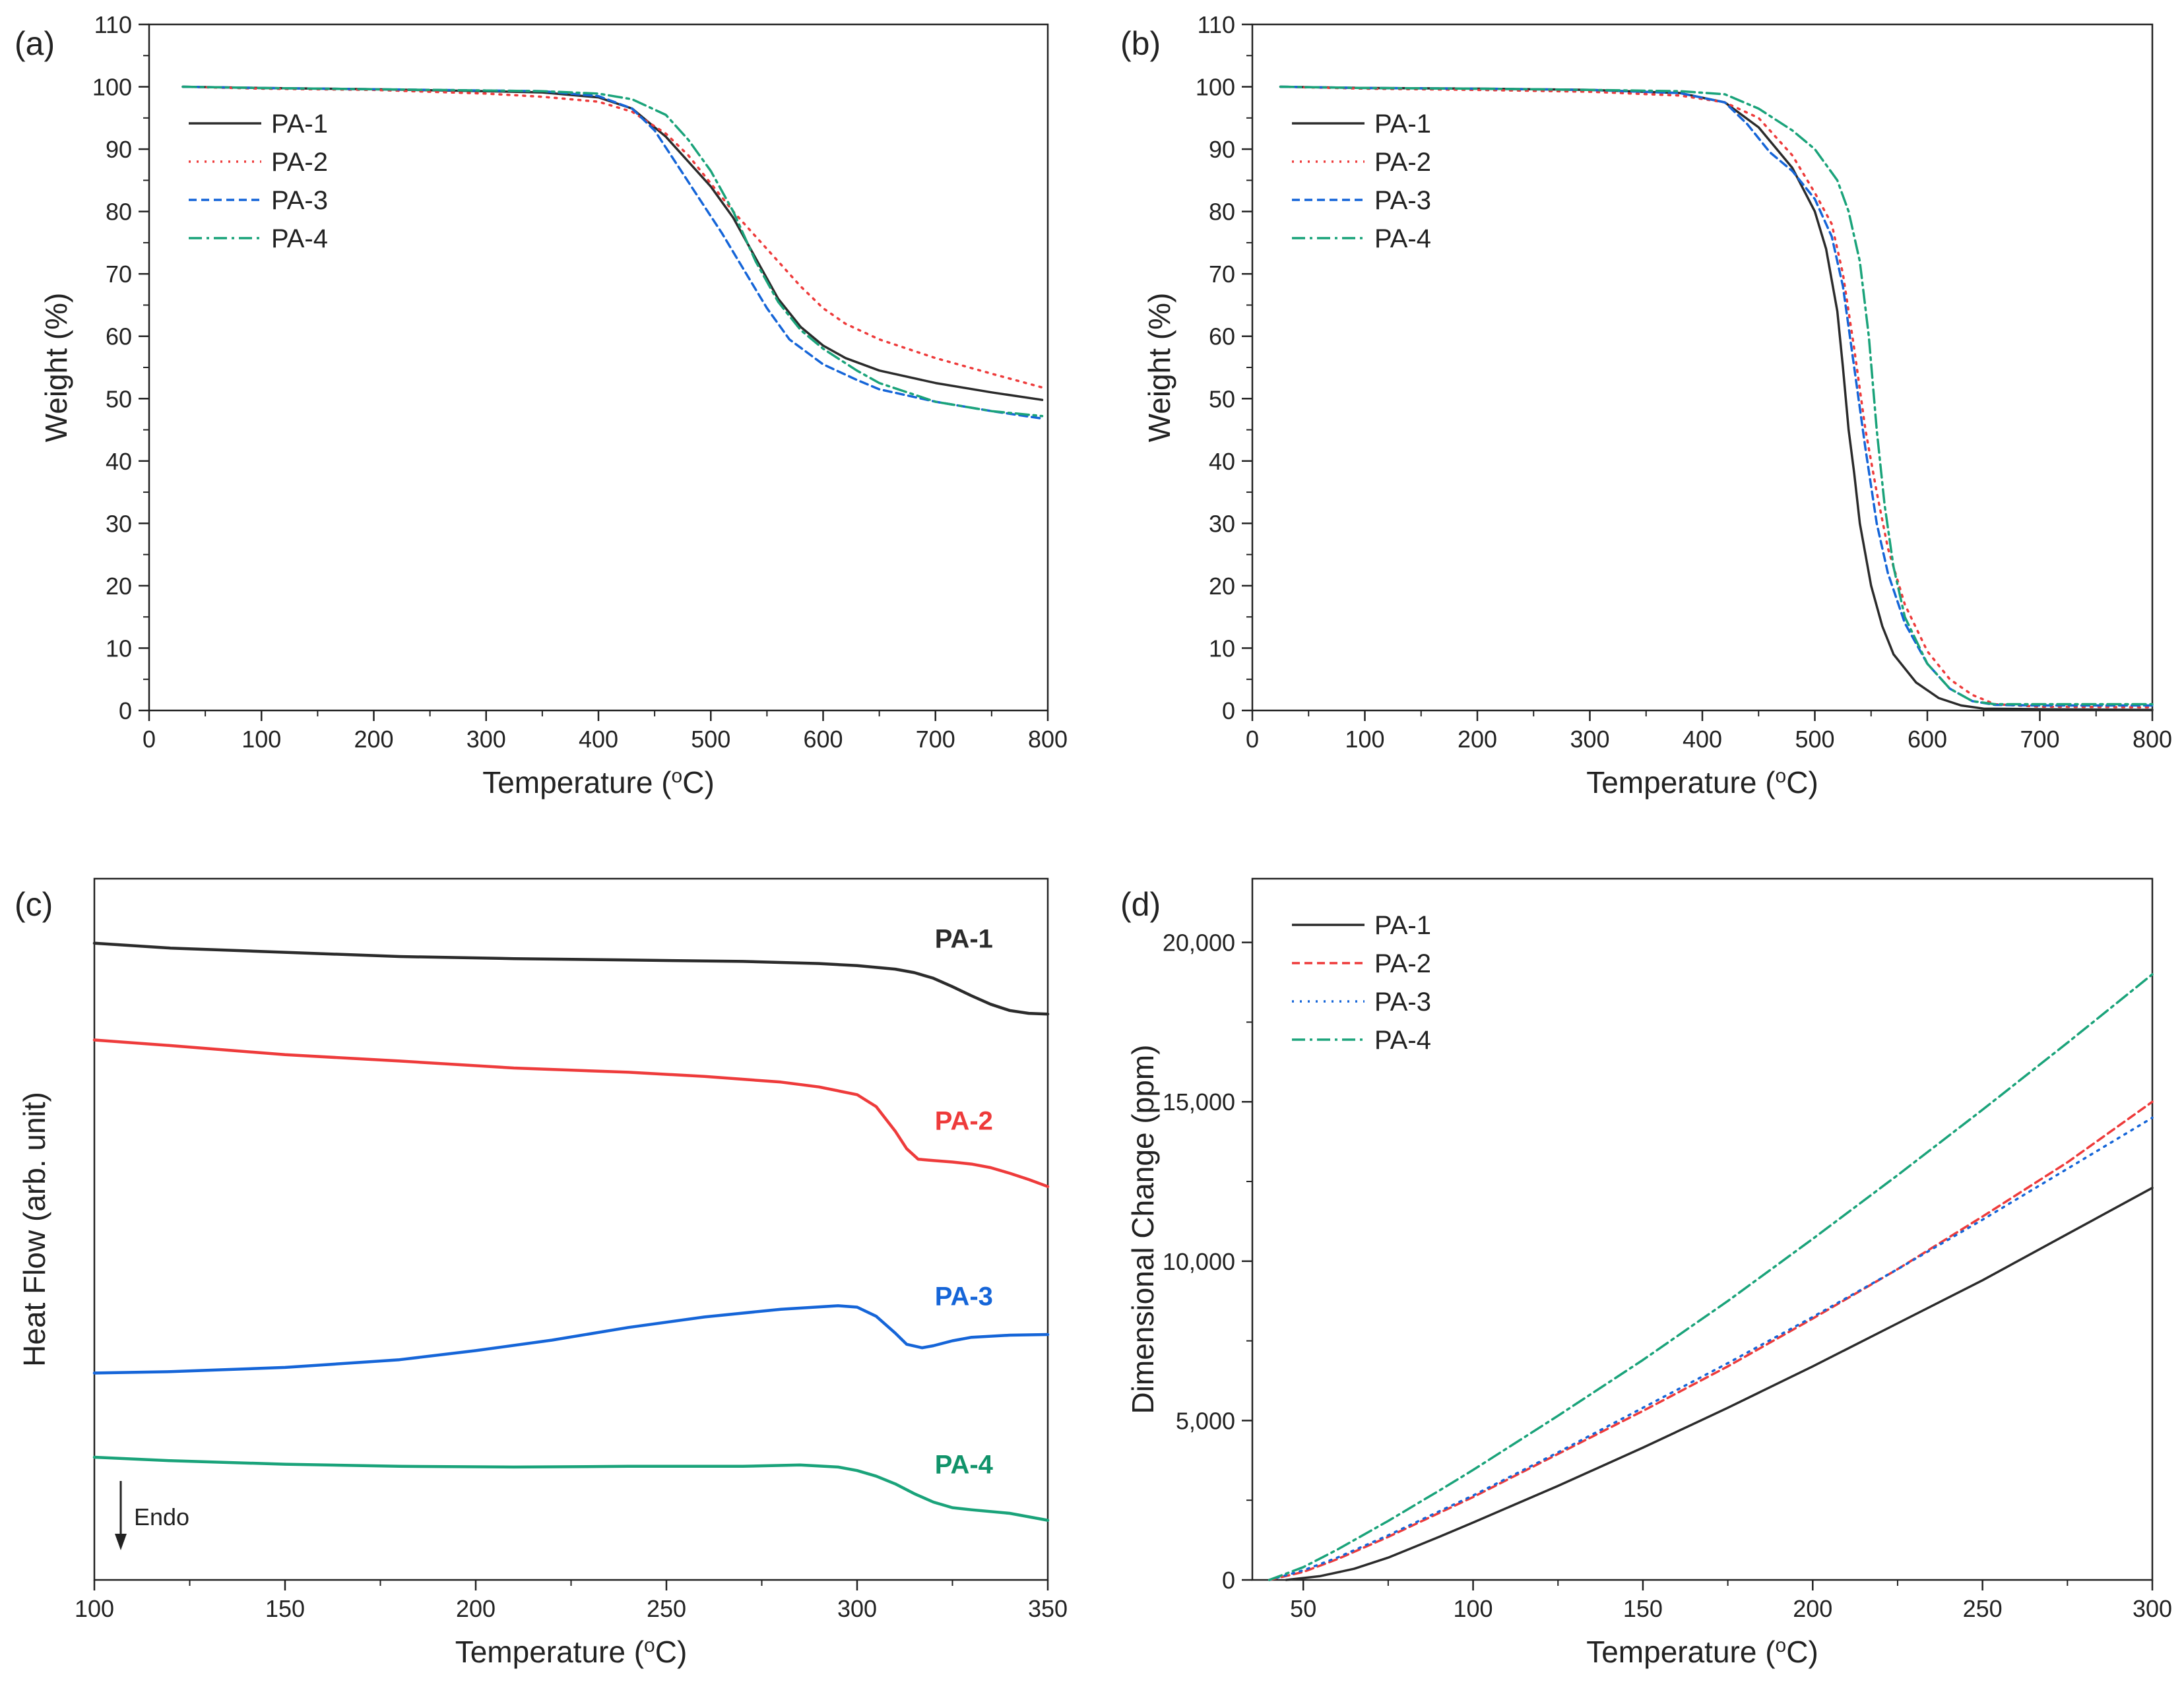  I want to click on panel-a-ytick-label: 30, so click(119, 523).